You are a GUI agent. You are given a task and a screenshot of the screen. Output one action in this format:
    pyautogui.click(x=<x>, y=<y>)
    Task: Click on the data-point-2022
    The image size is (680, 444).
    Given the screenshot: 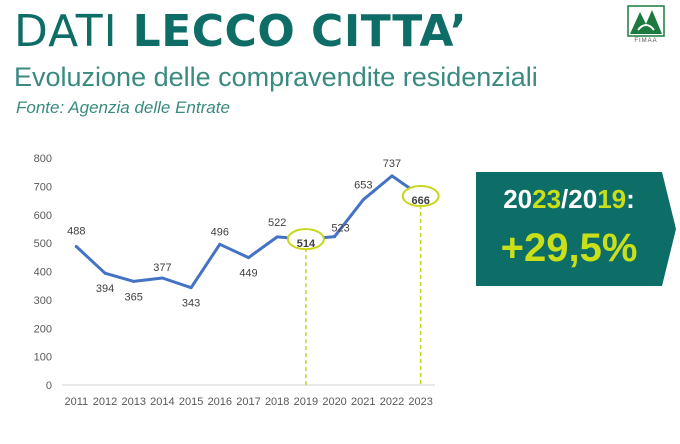 What is the action you would take?
    pyautogui.click(x=392, y=176)
    